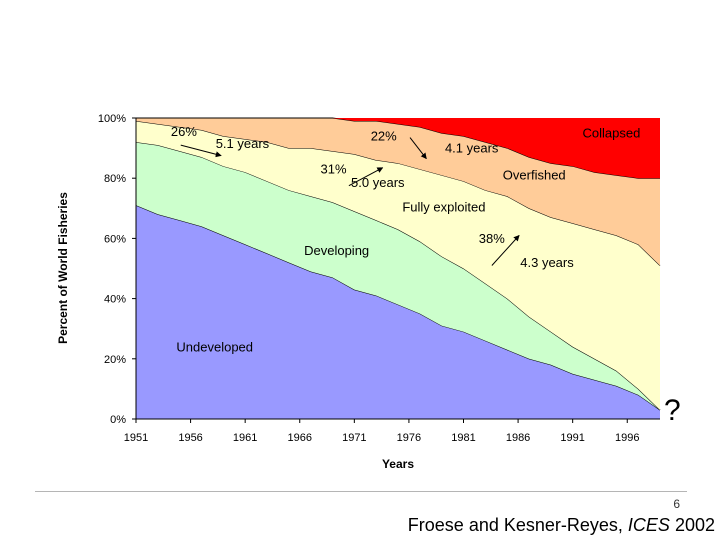  Describe the element at coordinates (611, 133) in the screenshot. I see `annotation-label: Collapsed` at that location.